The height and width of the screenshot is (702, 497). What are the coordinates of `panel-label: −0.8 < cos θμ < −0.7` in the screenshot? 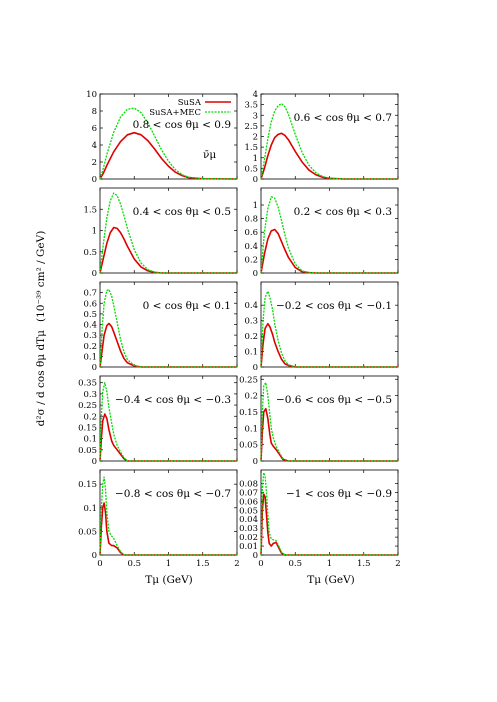 It's located at (173, 494).